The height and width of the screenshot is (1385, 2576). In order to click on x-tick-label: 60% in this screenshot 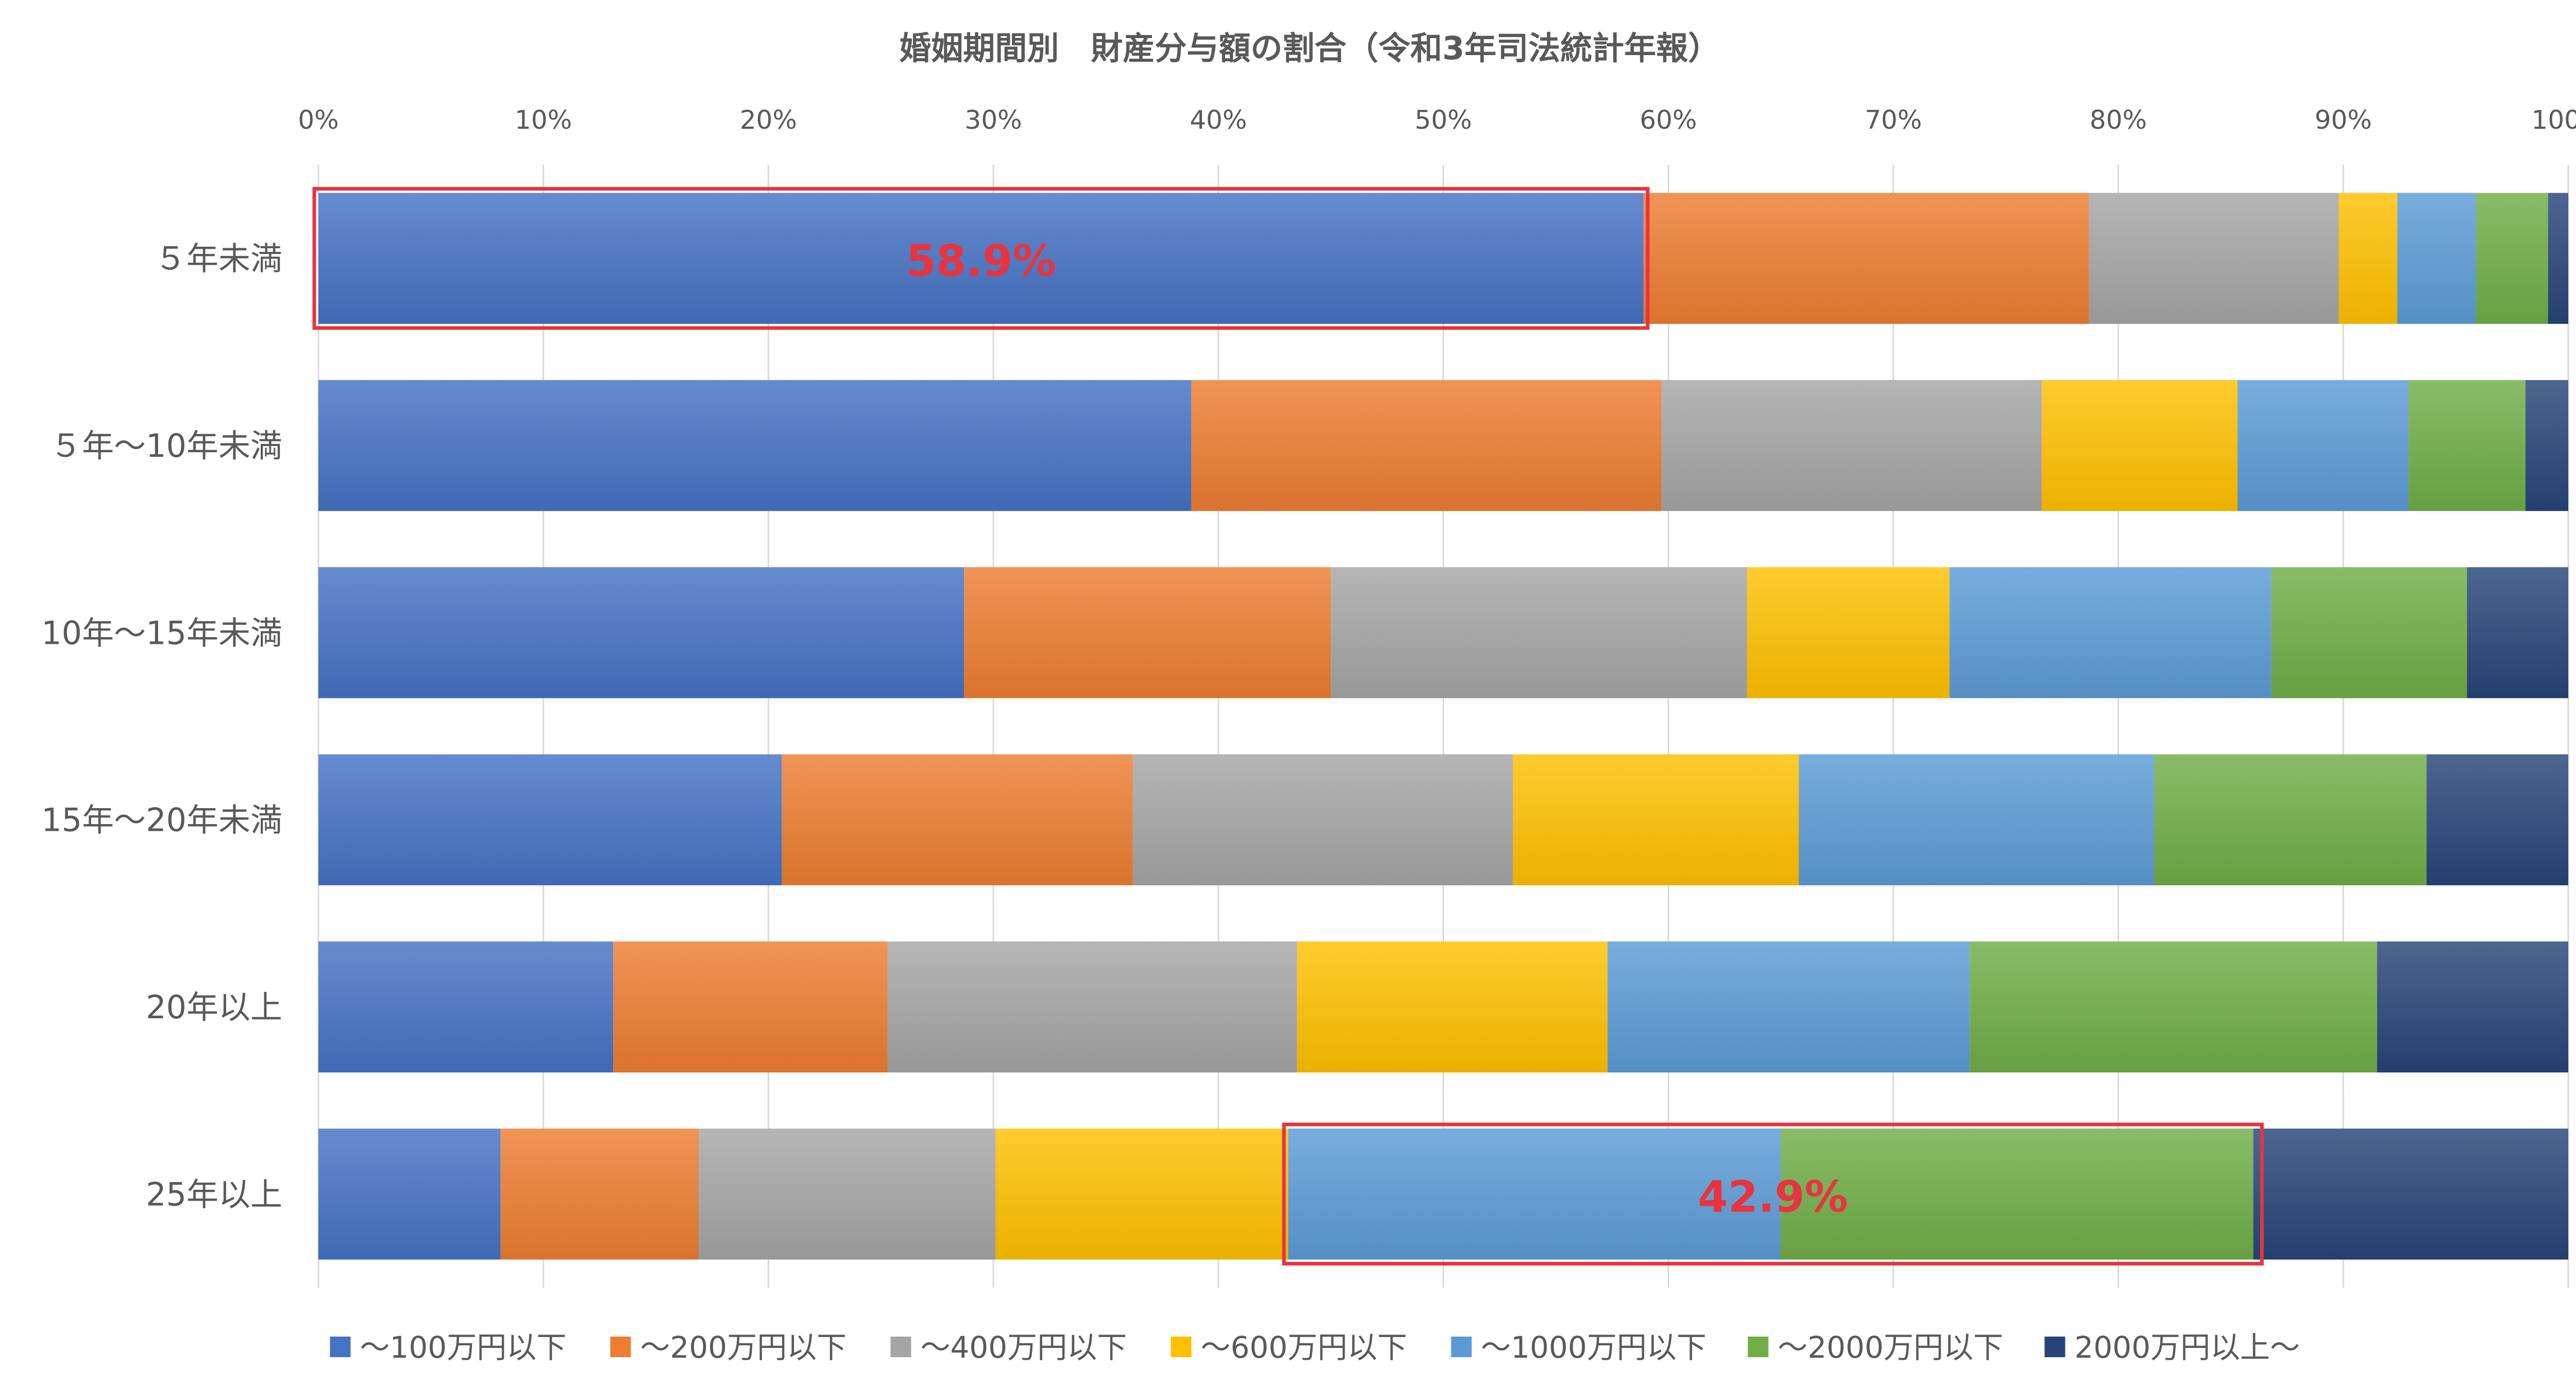, I will do `click(1669, 120)`.